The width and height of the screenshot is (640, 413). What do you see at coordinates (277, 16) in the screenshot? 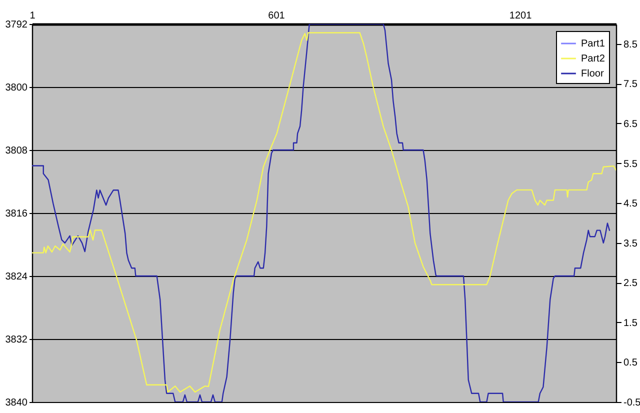
I see `x-tick-label: 601` at bounding box center [277, 16].